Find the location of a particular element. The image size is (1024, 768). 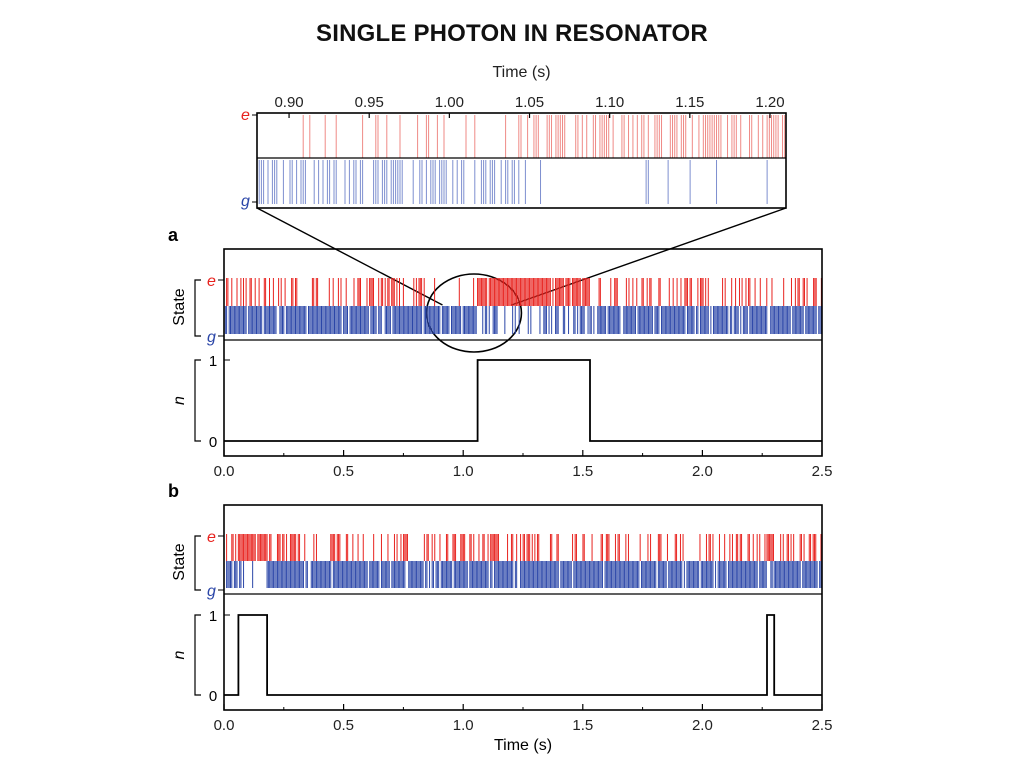

x-axis-label: Time (s) is located at coordinates (523, 745).